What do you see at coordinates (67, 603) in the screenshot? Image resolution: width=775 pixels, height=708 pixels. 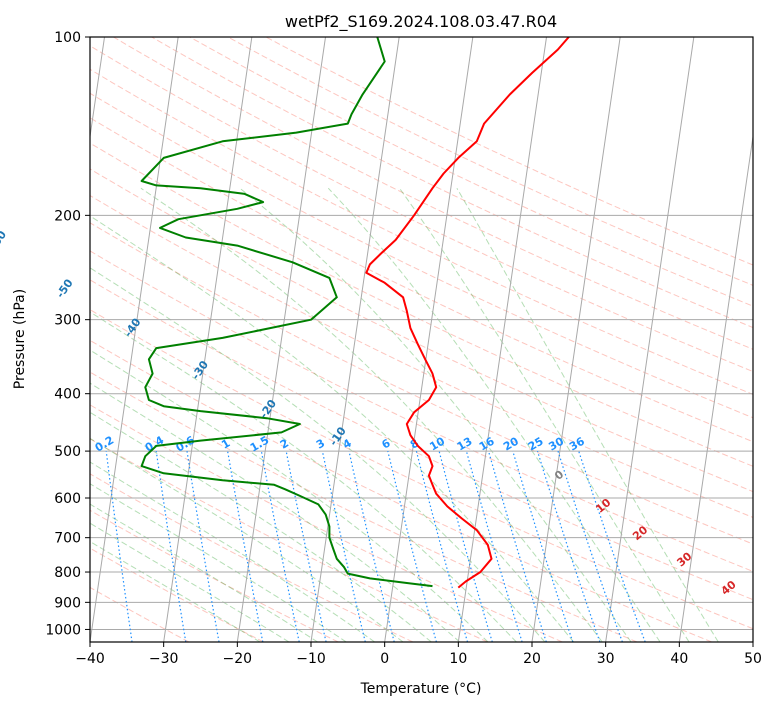 I see `y-tick-label: 900` at bounding box center [67, 603].